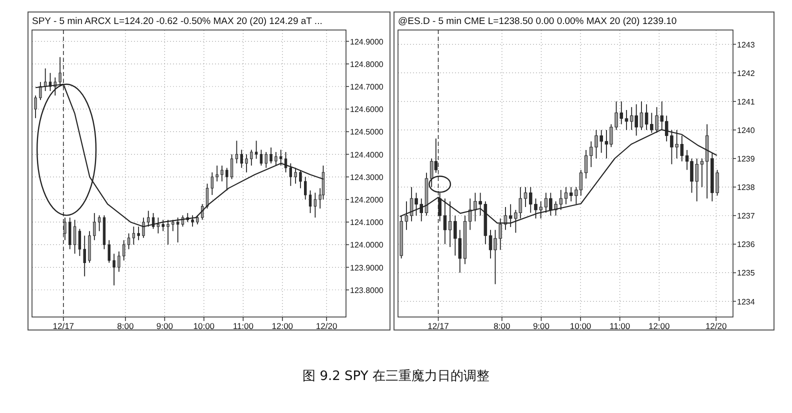  What do you see at coordinates (746, 159) in the screenshot?
I see `y-tick-label: 1239` at bounding box center [746, 159].